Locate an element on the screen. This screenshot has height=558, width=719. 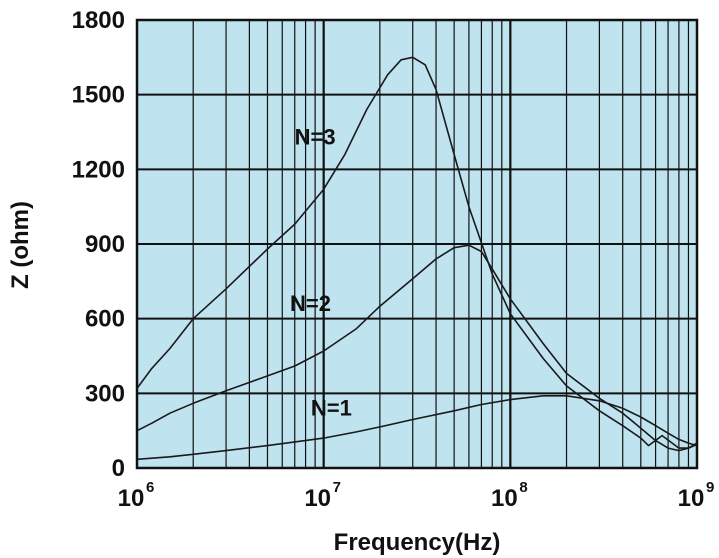
y-axis-title: Z (ohm) is located at coordinates (20, 245).